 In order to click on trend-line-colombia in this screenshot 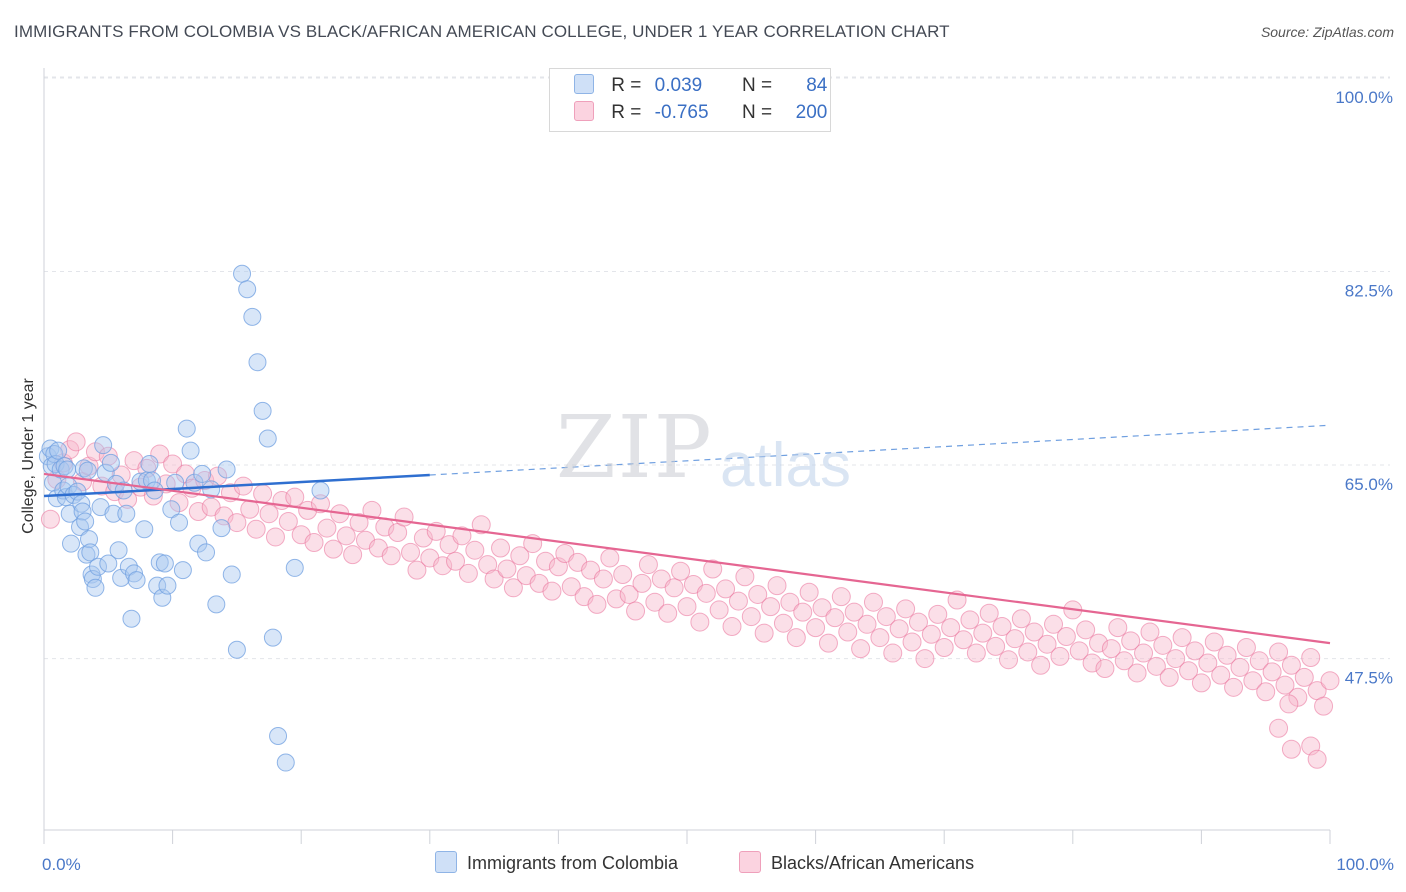, I will do `click(236, 485)`.